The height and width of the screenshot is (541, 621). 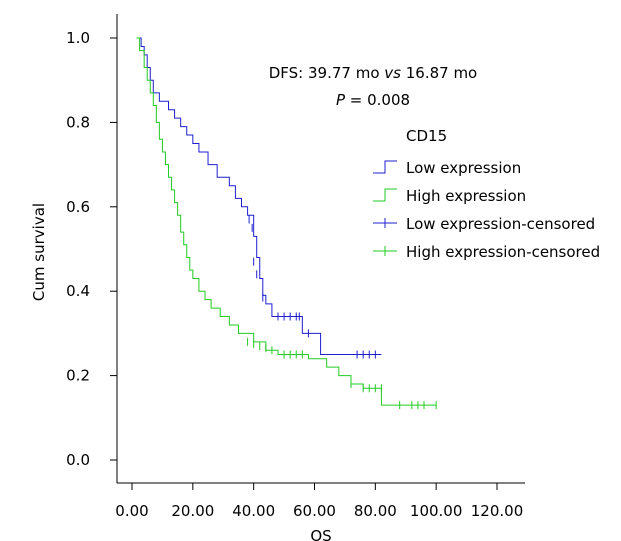 I want to click on y-ticks: 0.0 0.2 0.4 0.6 0.8 1.0, so click(x=91, y=249).